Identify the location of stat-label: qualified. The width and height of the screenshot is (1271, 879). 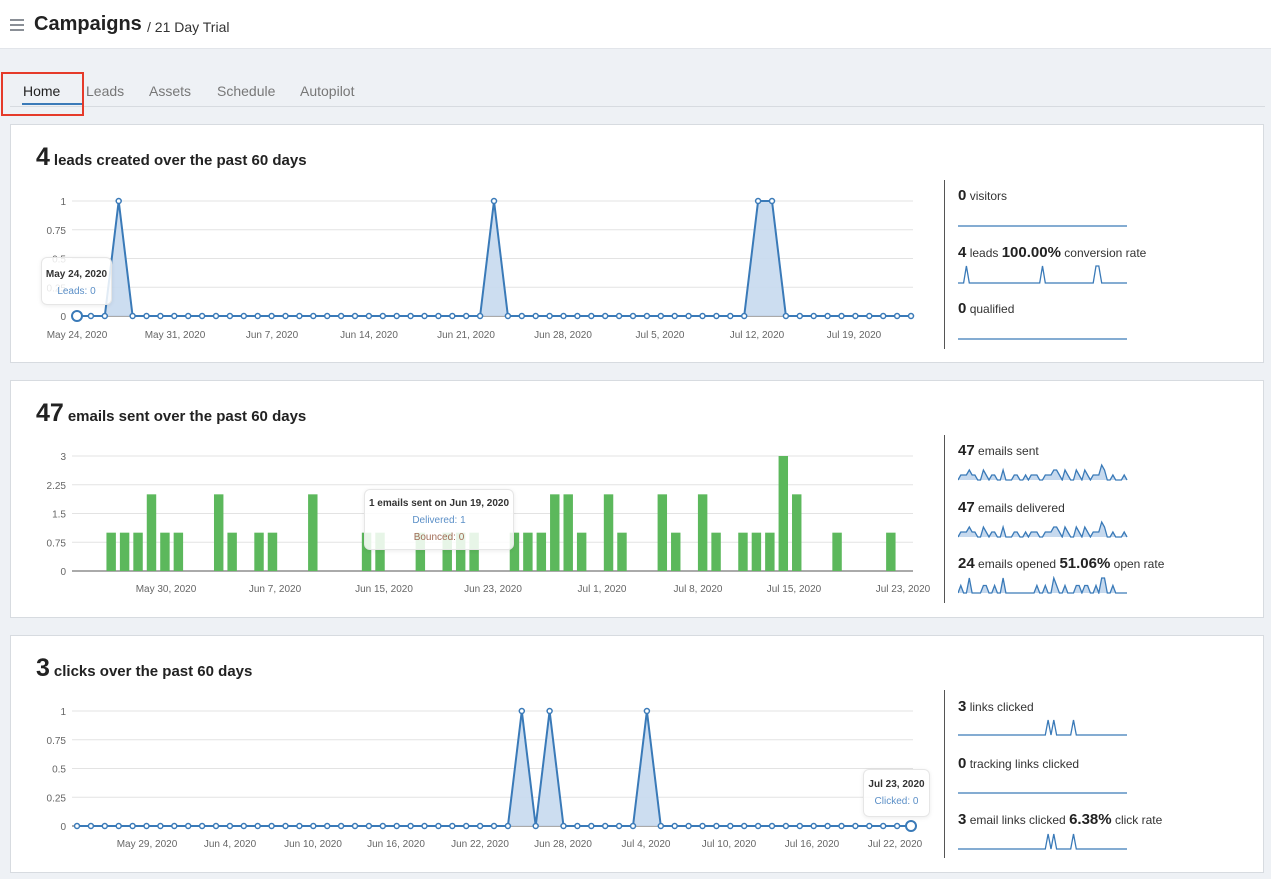
(992, 309).